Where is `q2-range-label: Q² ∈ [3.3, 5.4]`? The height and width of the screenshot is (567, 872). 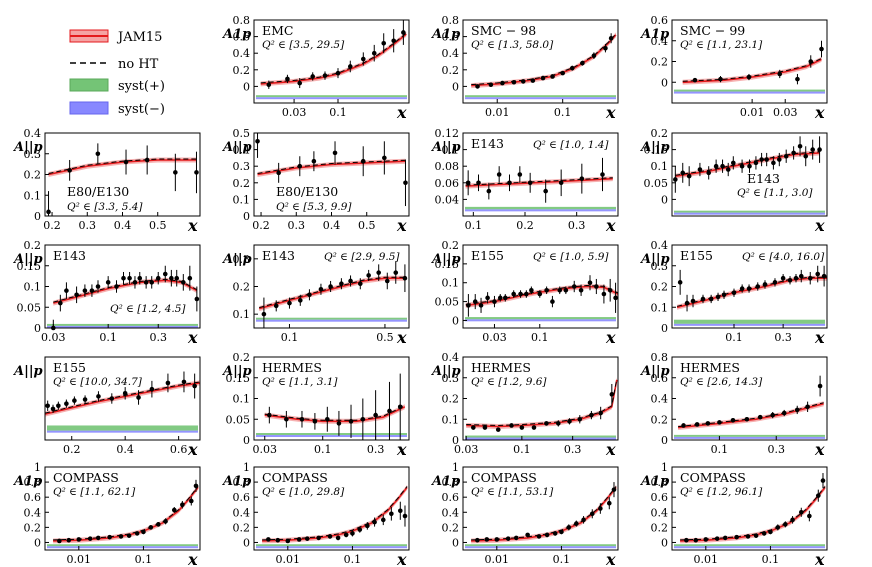
q2-range-label: Q² ∈ [3.3, 5.4] is located at coordinates (105, 207).